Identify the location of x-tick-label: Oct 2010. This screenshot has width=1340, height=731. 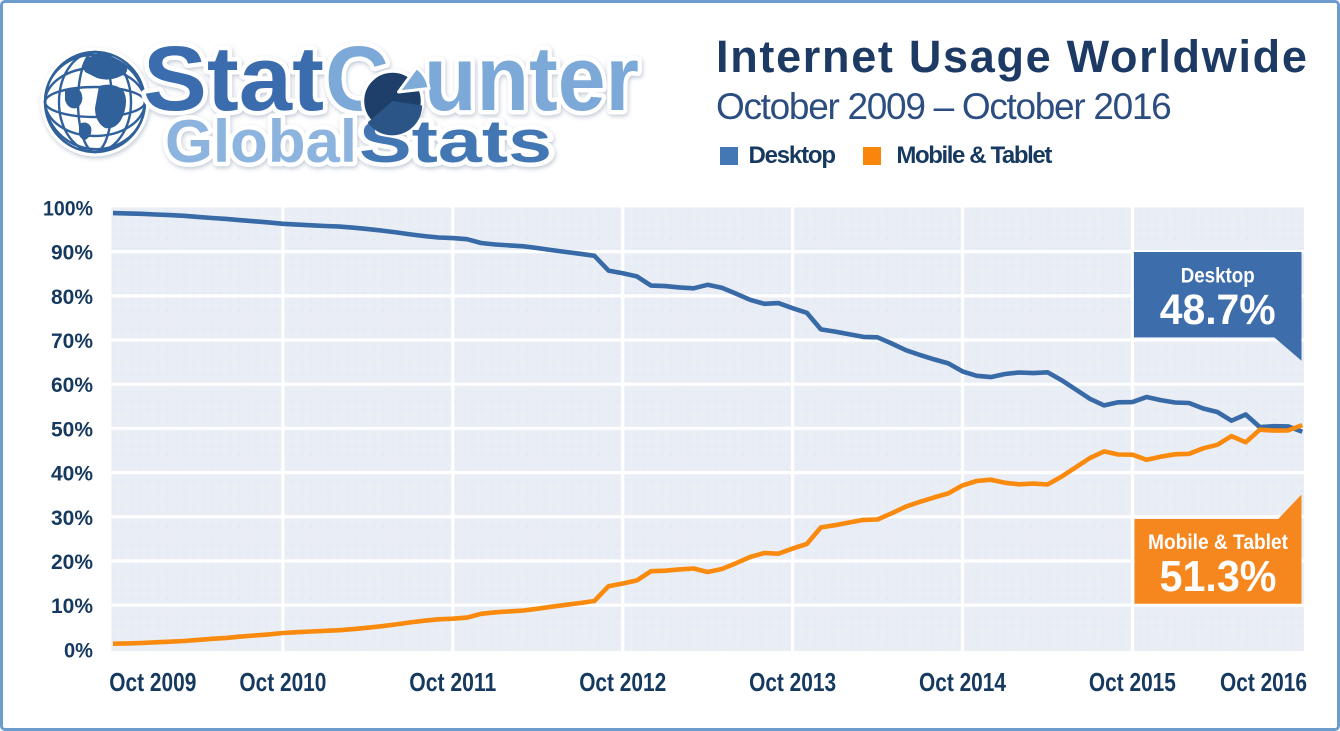
(282, 682).